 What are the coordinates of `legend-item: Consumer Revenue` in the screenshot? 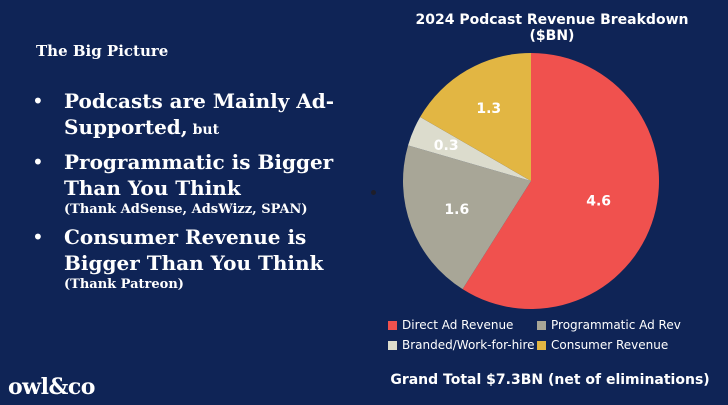 It's located at (602, 345).